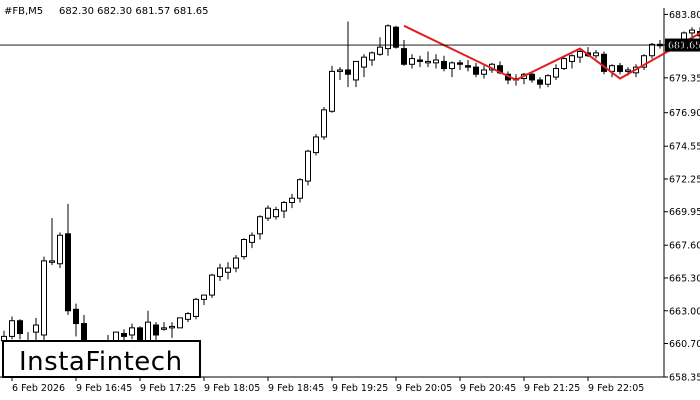  What do you see at coordinates (38, 388) in the screenshot?
I see `time-tick-label: 6 Feb 2026` at bounding box center [38, 388].